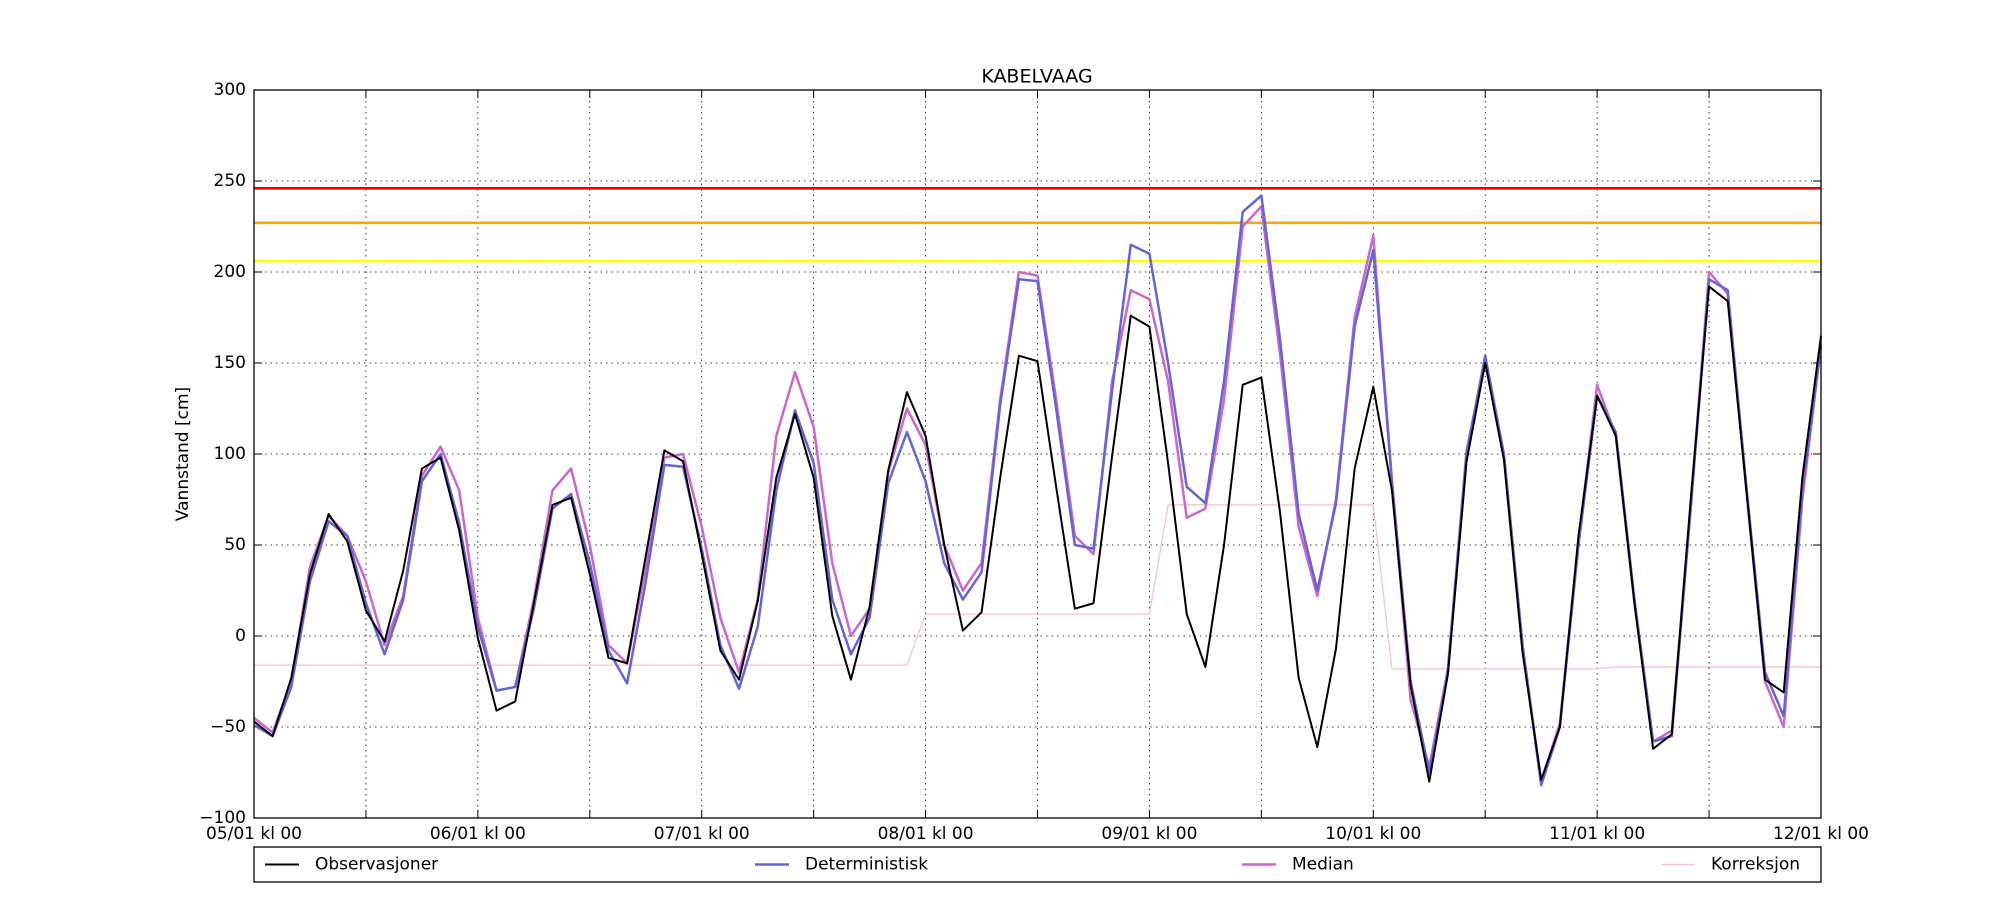 This screenshot has height=900, width=2000. What do you see at coordinates (1597, 834) in the screenshot?
I see `x-tick-label: 11/01 kl 00` at bounding box center [1597, 834].